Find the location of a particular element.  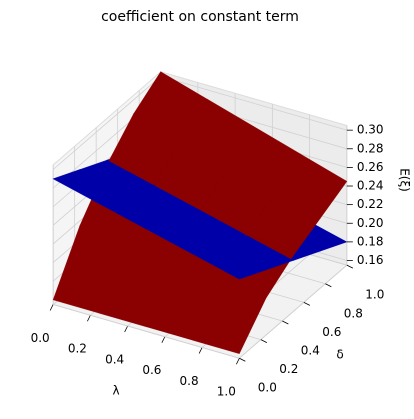

z-tick-label: 0.22 is located at coordinates (370, 204).